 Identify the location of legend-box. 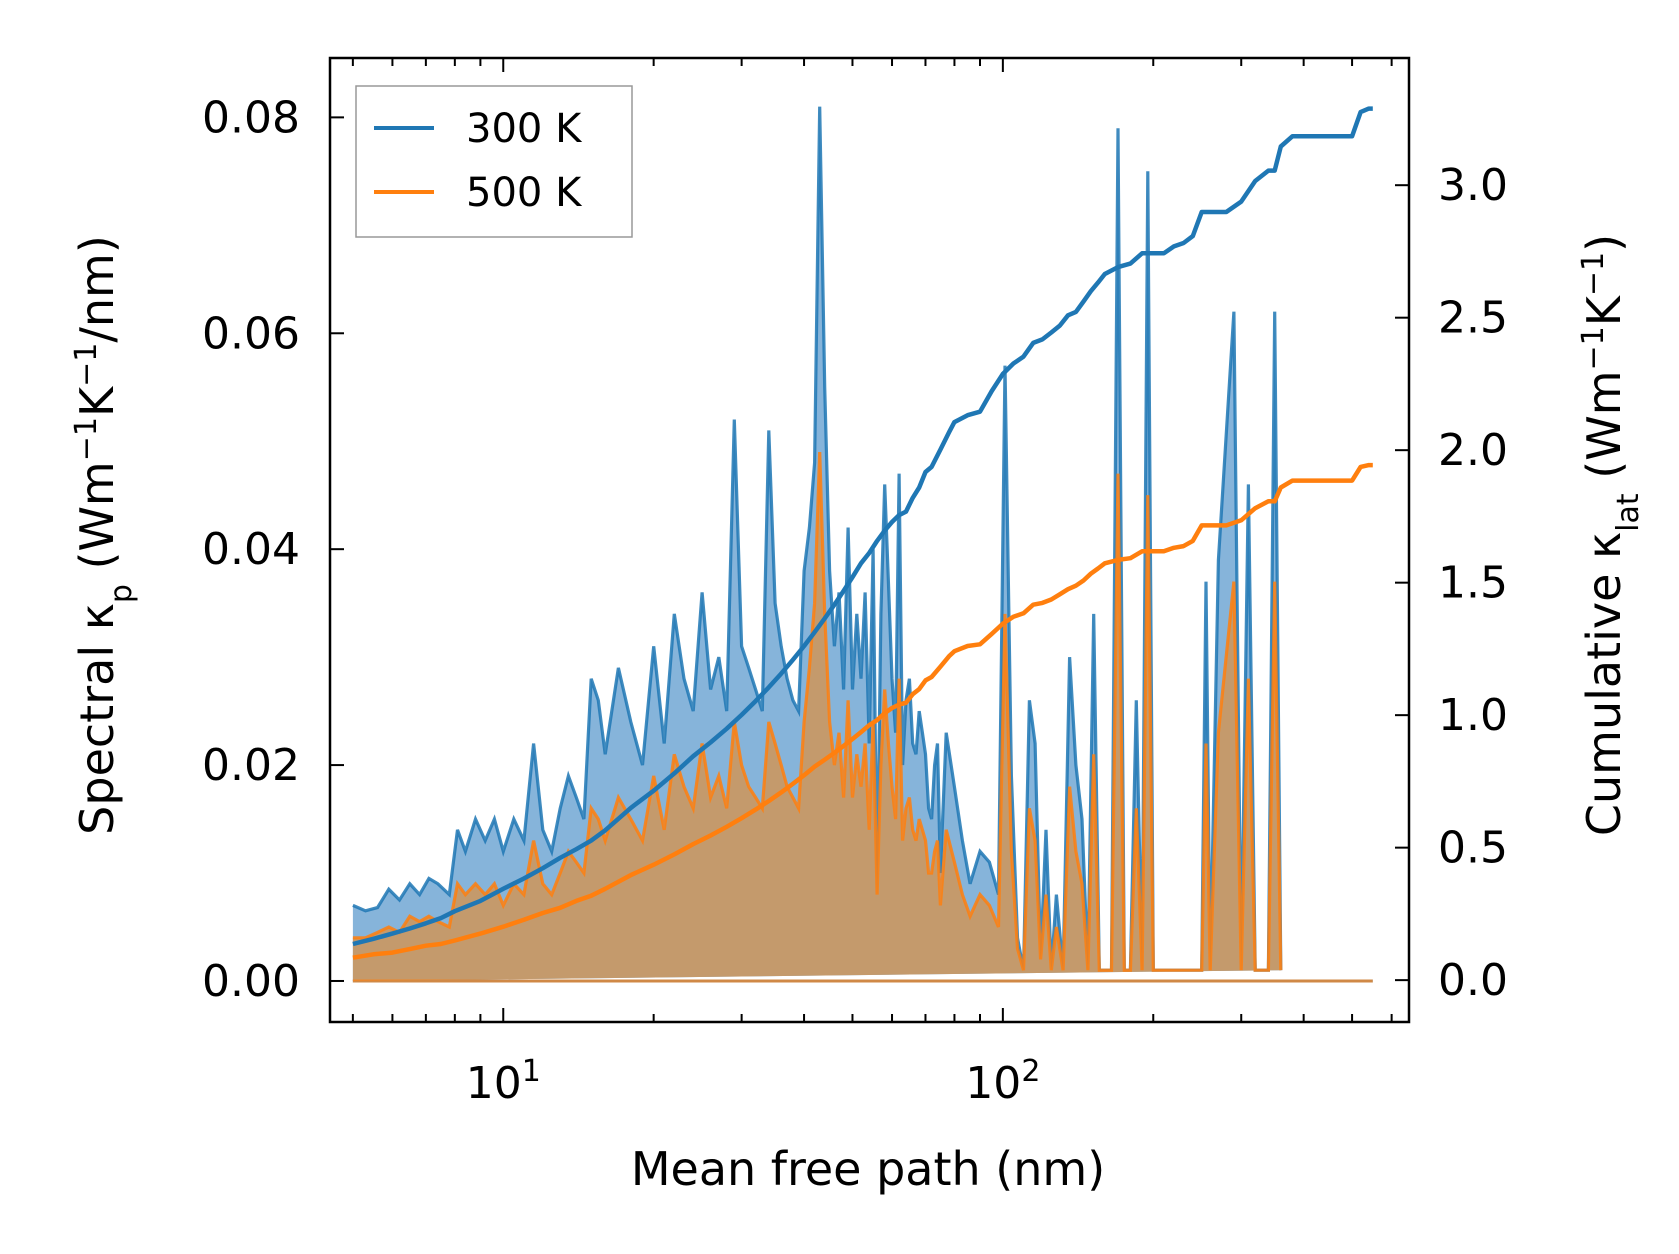
(494, 161).